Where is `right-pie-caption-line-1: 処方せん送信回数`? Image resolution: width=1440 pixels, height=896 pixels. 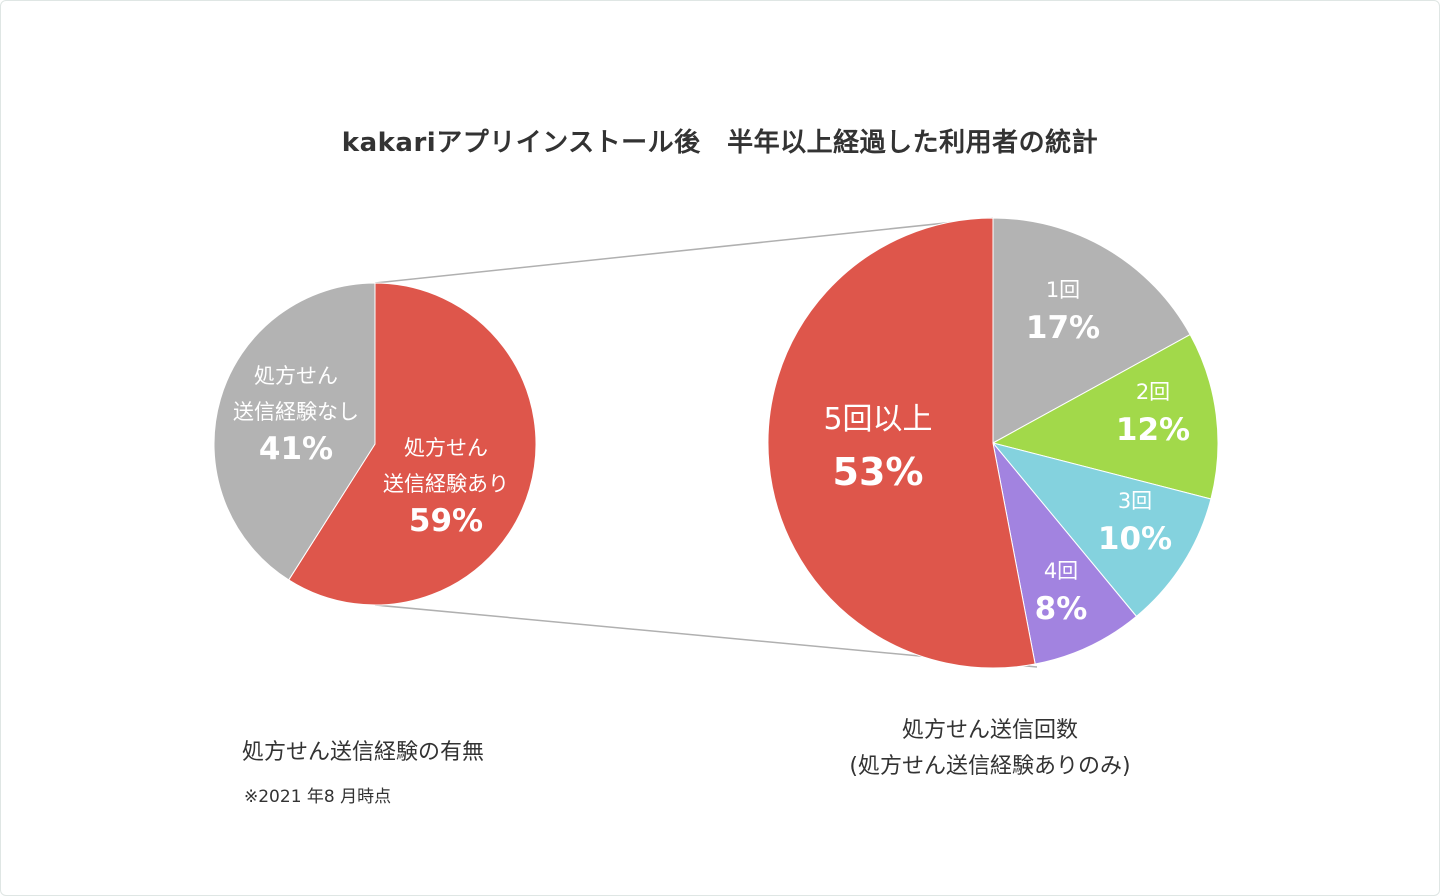 right-pie-caption-line-1: 処方せん送信回数 is located at coordinates (989, 730).